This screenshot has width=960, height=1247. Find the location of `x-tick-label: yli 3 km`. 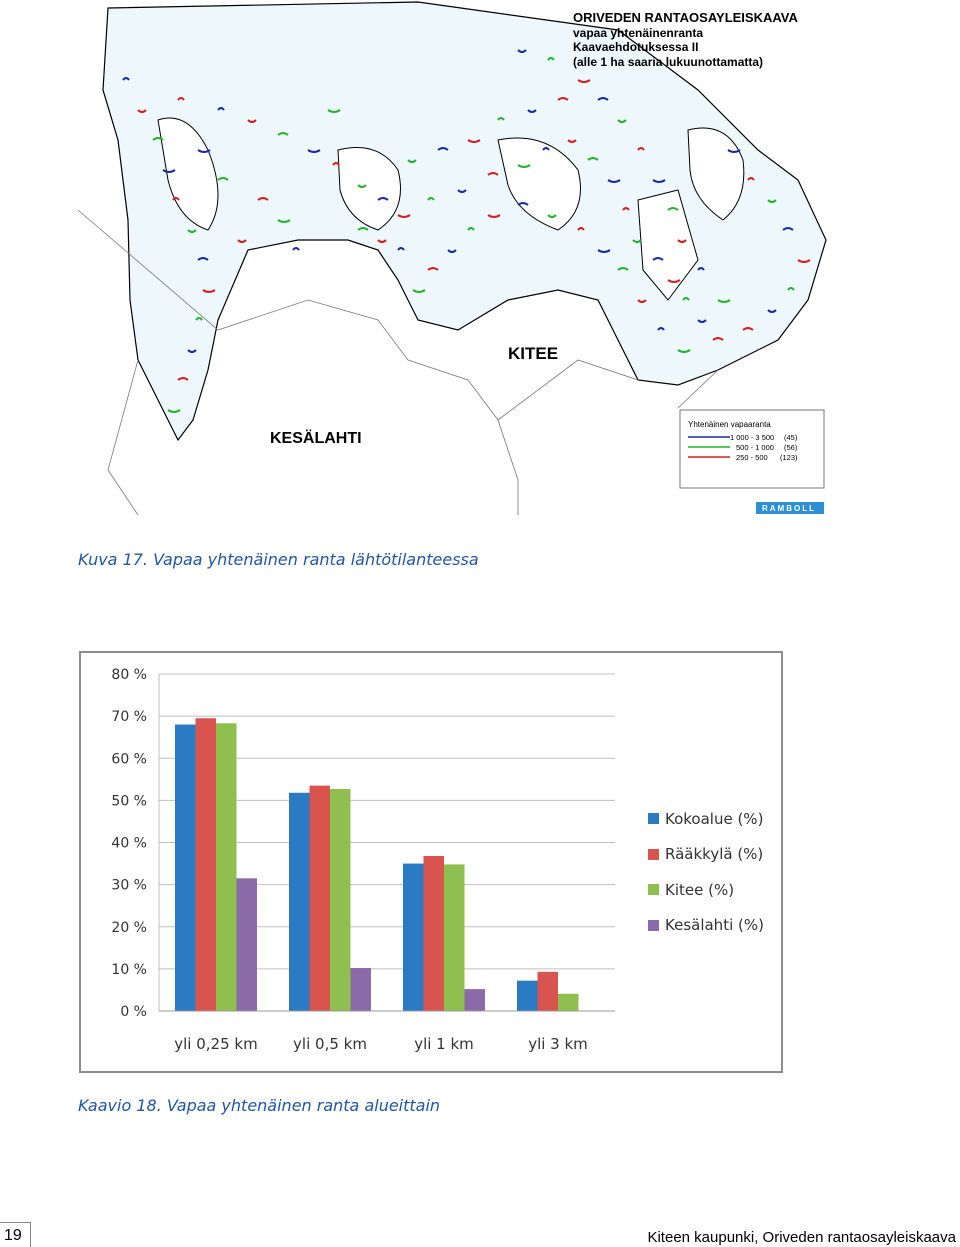

x-tick-label: yli 3 km is located at coordinates (558, 1044).